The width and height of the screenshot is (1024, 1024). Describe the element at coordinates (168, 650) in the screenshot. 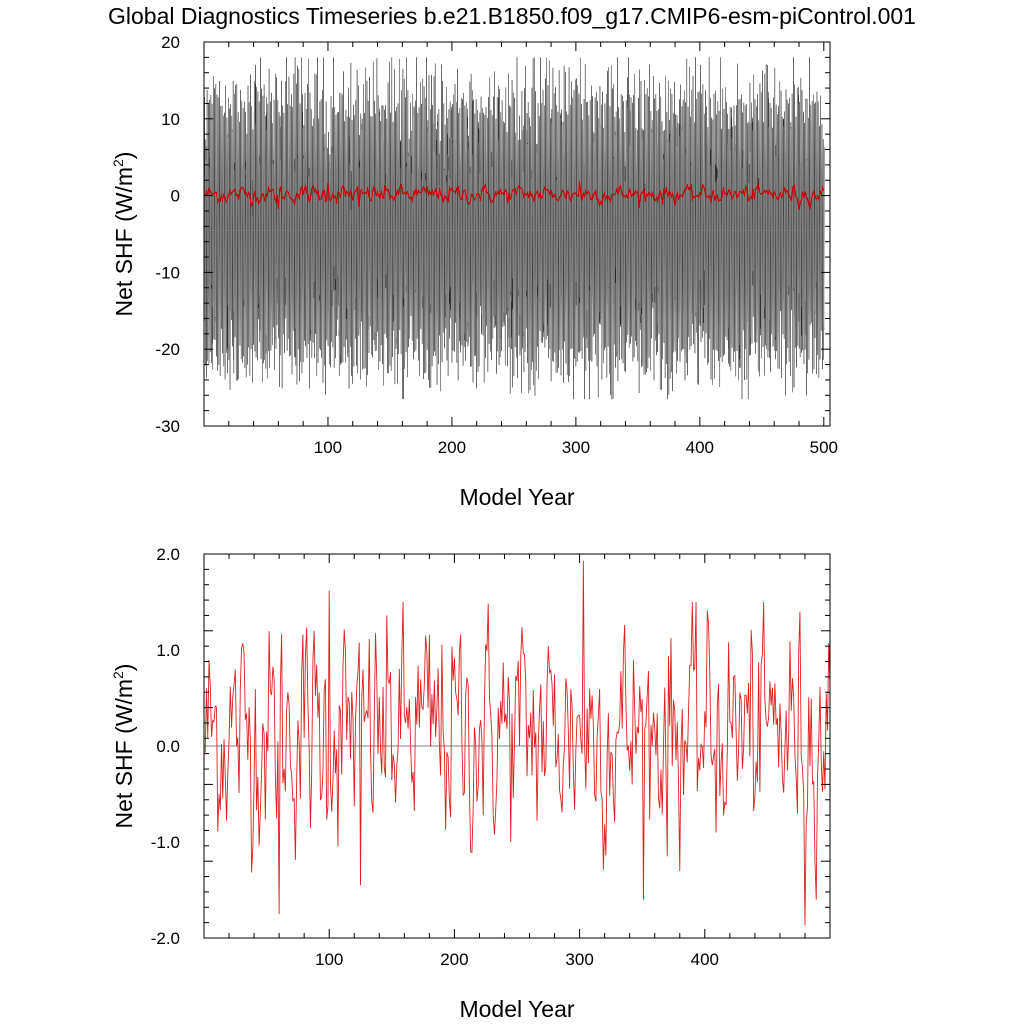

I see `y-tick-label: 1.0` at that location.